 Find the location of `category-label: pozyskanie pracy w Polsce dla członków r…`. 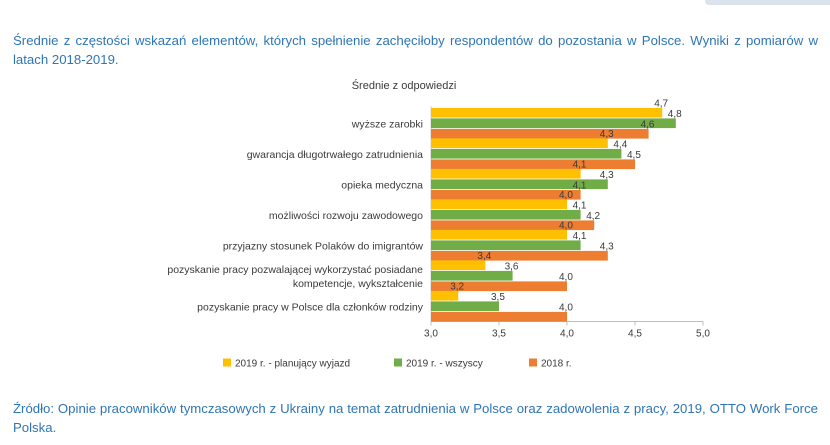

category-label: pozyskanie pracy w Polsce dla członków r… is located at coordinates (310, 307).